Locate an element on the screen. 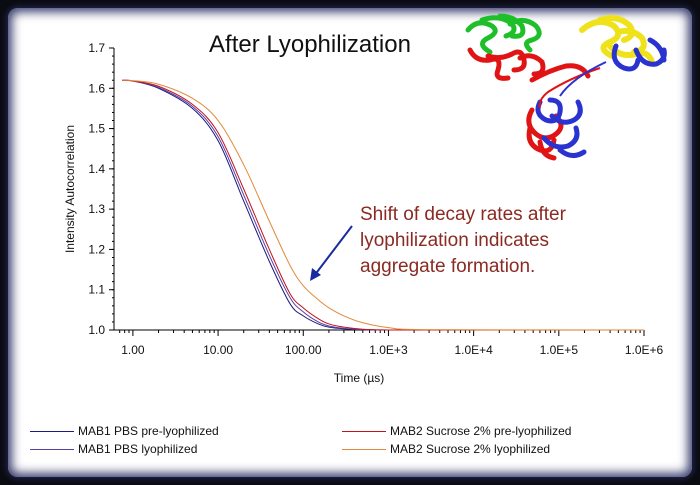 This screenshot has width=700, height=485. y-tick-label: 1.2 is located at coordinates (96, 249).